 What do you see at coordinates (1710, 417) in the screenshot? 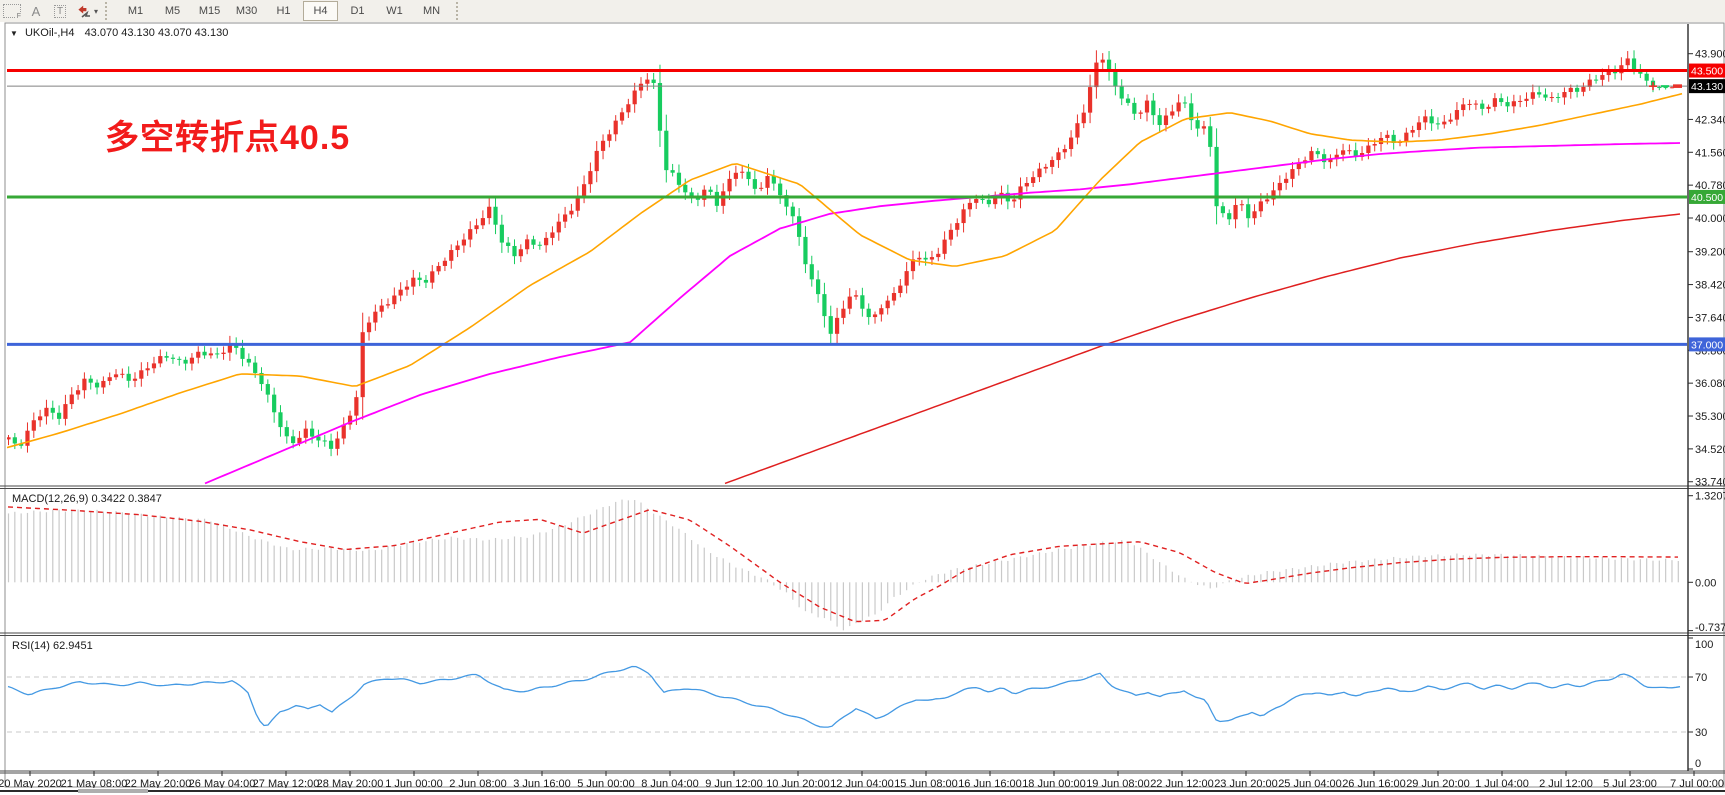
I see `price-tick-label: 35.300` at bounding box center [1710, 417].